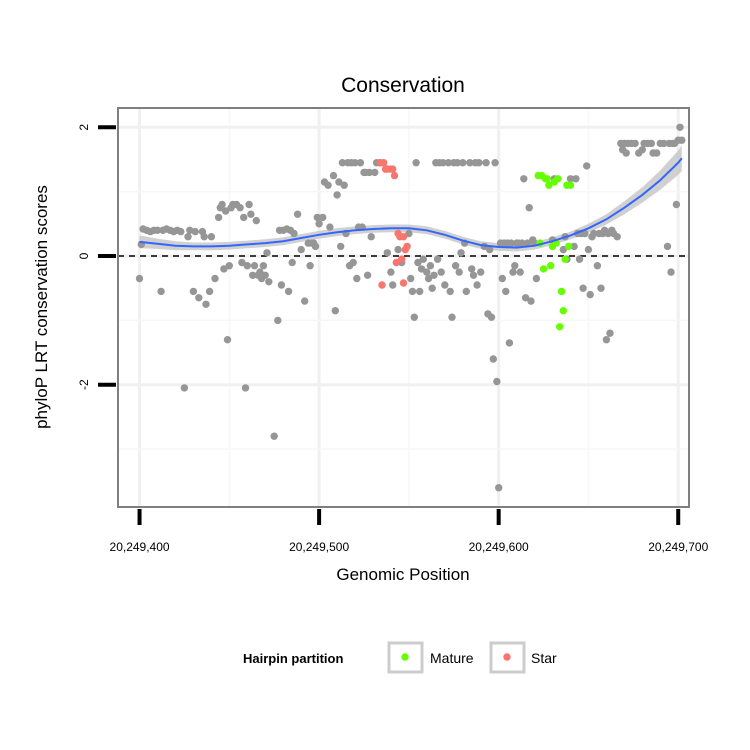  I want to click on y-tick-label: 2, so click(84, 127).